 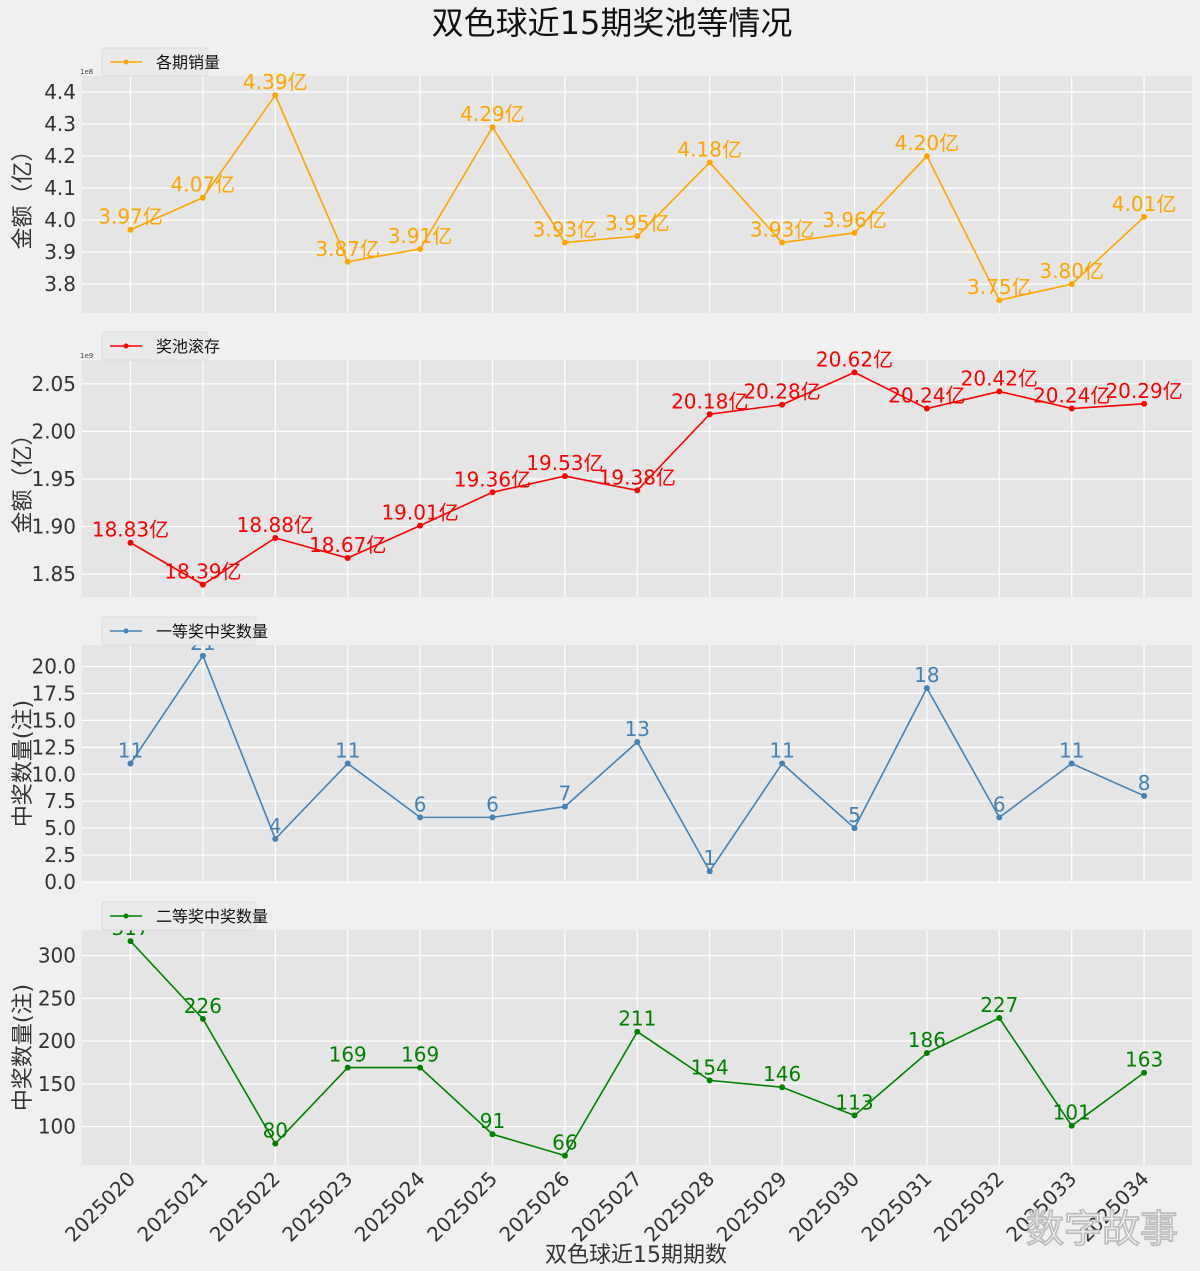 I want to click on data-label: 3.93亿, so click(x=565, y=230).